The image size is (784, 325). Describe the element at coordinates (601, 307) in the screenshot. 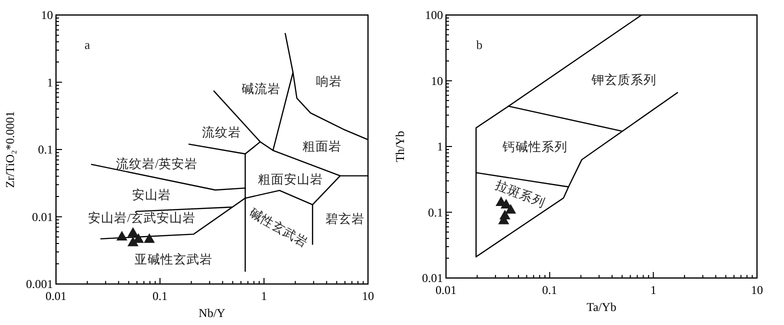

I see `x-axis-title: Ta/Yb` at that location.